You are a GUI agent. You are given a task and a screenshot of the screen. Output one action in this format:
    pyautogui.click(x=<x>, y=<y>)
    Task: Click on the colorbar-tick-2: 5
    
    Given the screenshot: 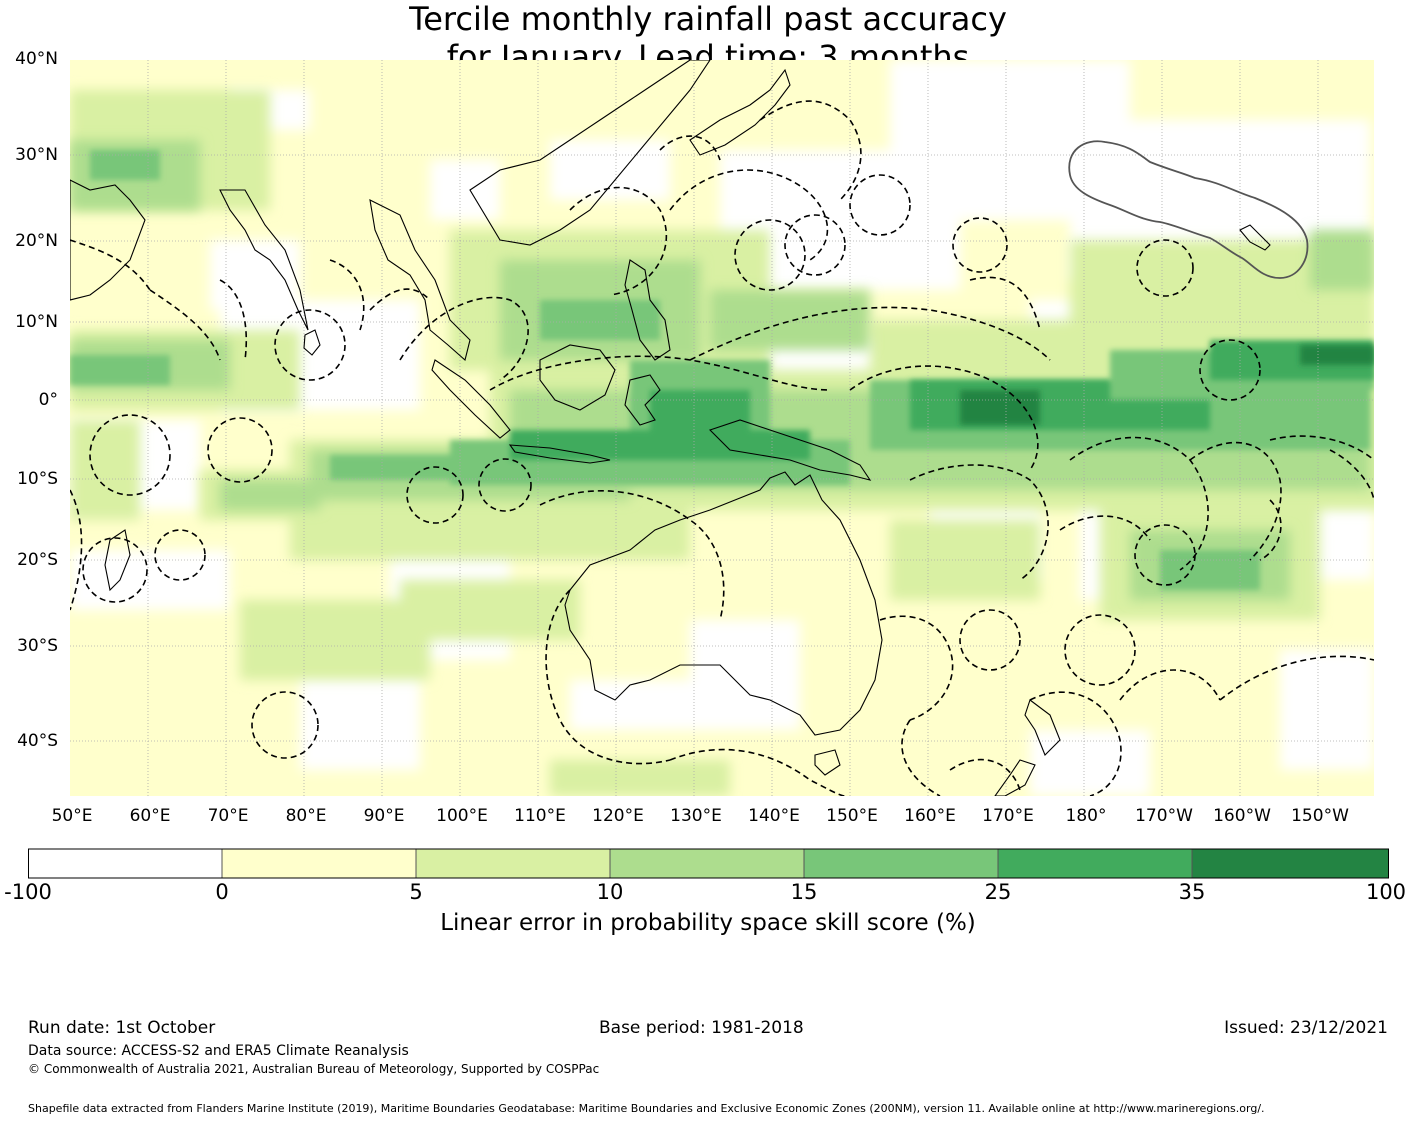 What is the action you would take?
    pyautogui.click(x=416, y=892)
    